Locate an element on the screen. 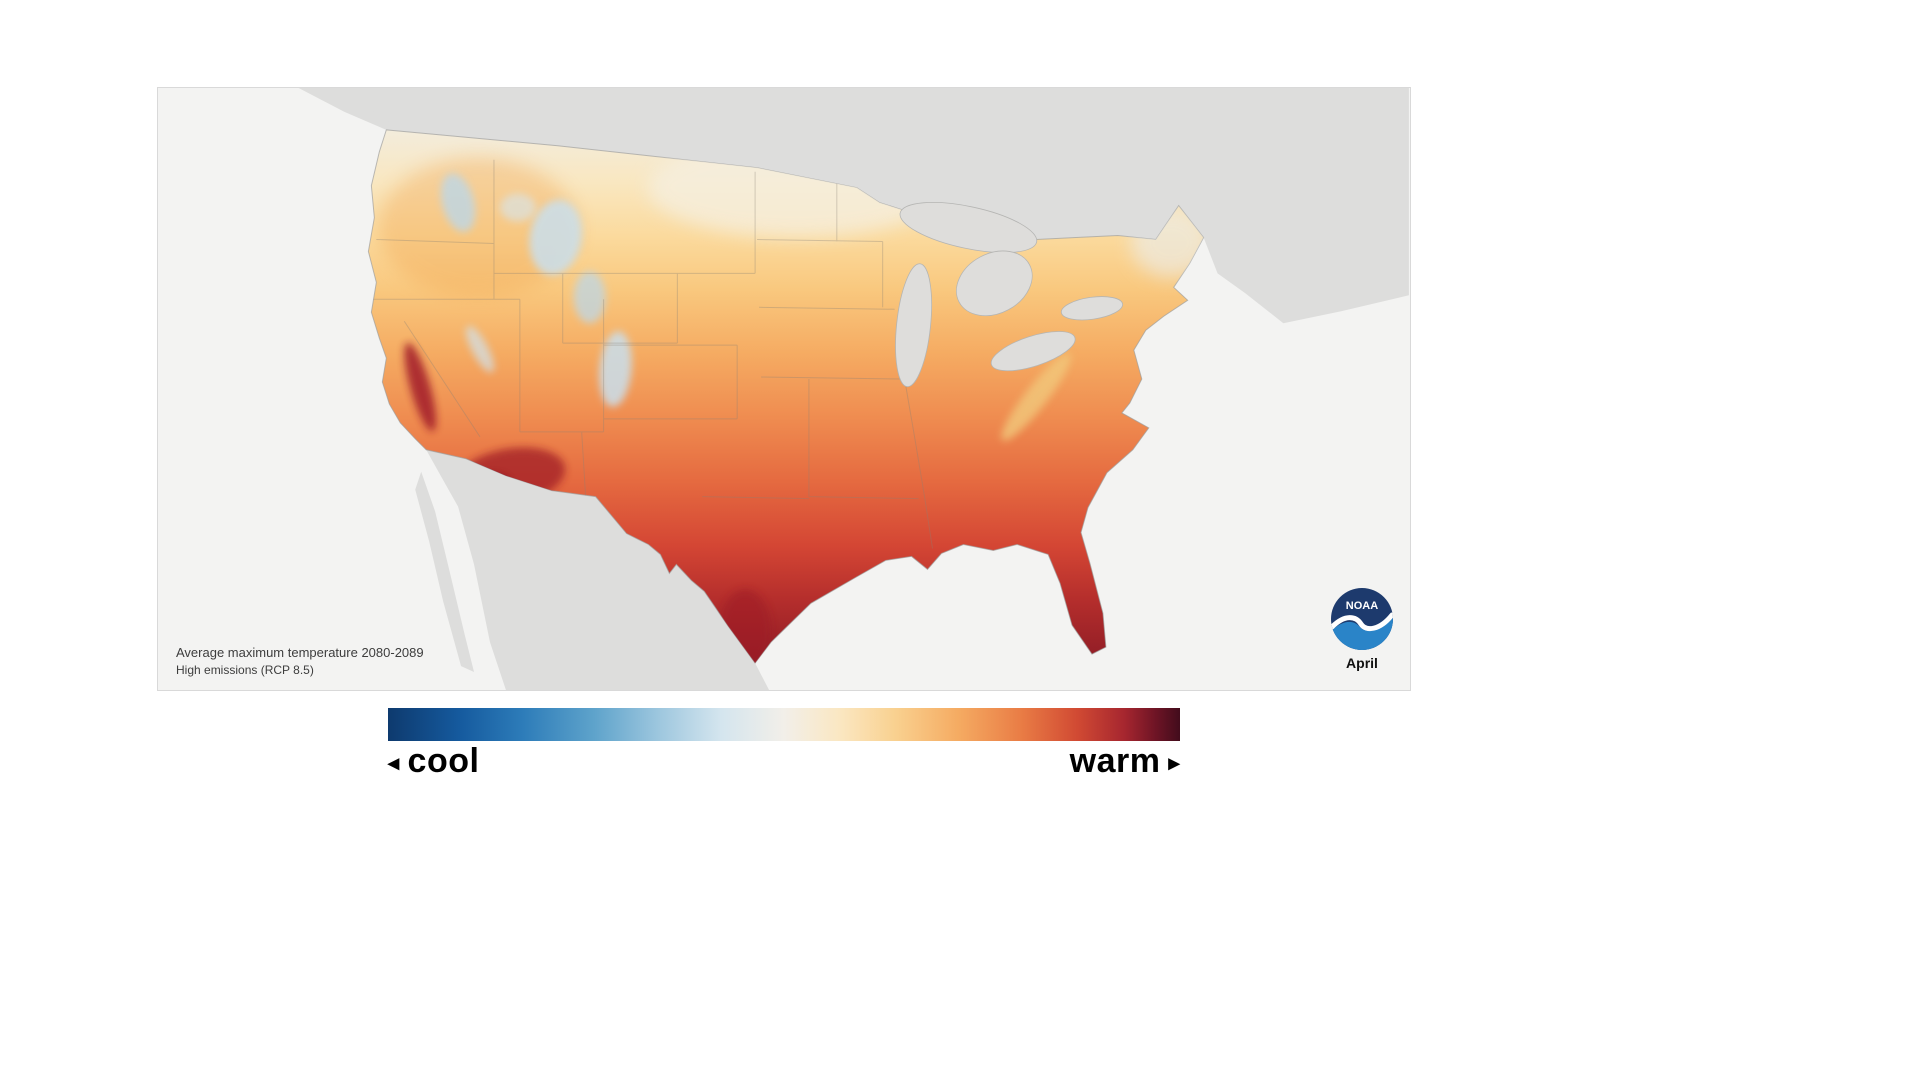 The height and width of the screenshot is (1080, 1920). colorbar-labels: ◂ cool warm ▸ is located at coordinates (784, 761).